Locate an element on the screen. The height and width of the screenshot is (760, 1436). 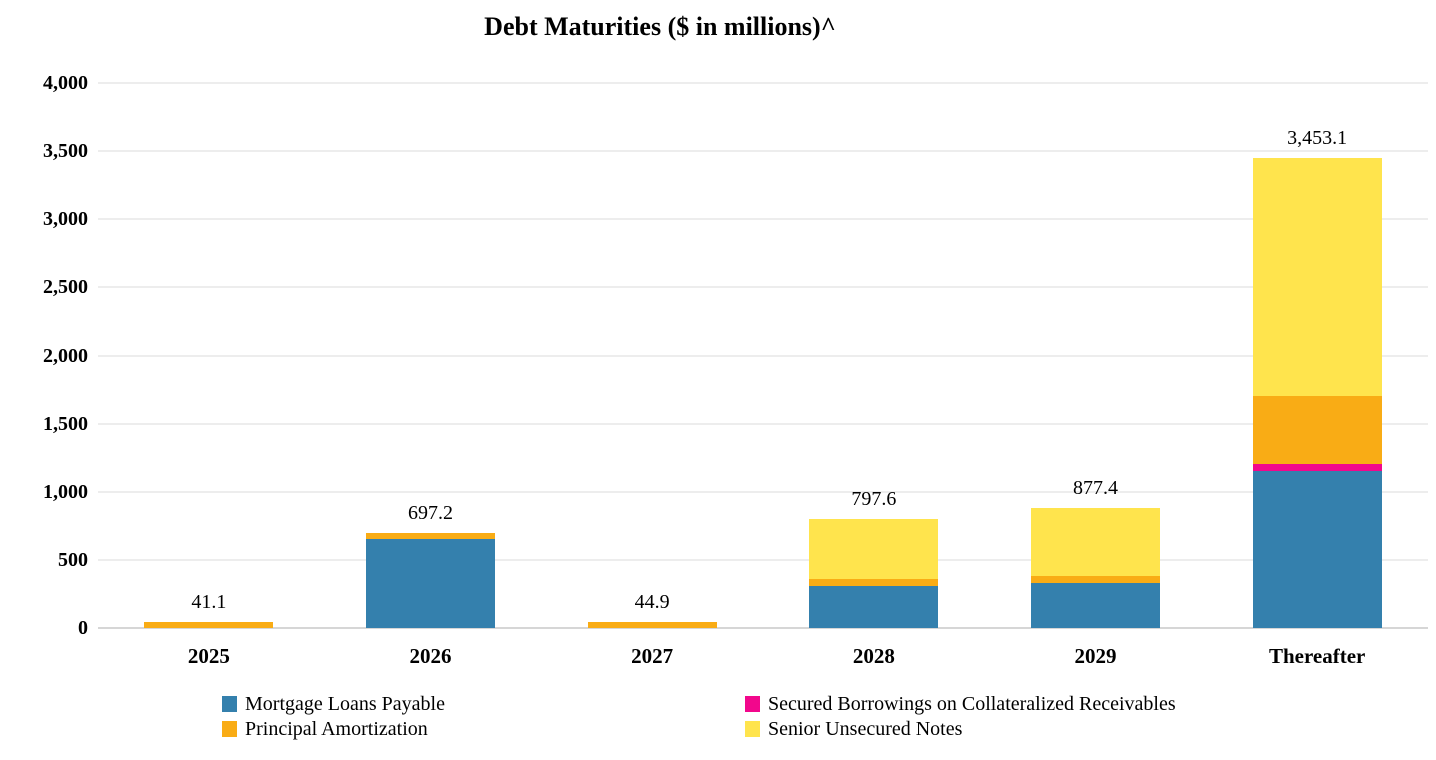
bar-total-label: 797.6 is located at coordinates (874, 499).